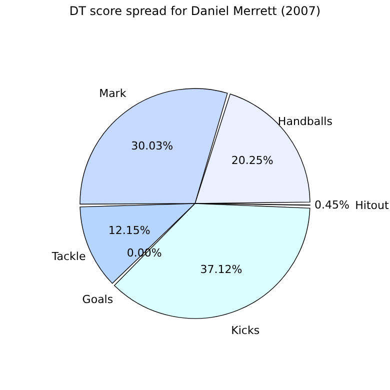 The image size is (390, 390). What do you see at coordinates (152, 146) in the screenshot?
I see `data-label: 30.03%` at bounding box center [152, 146].